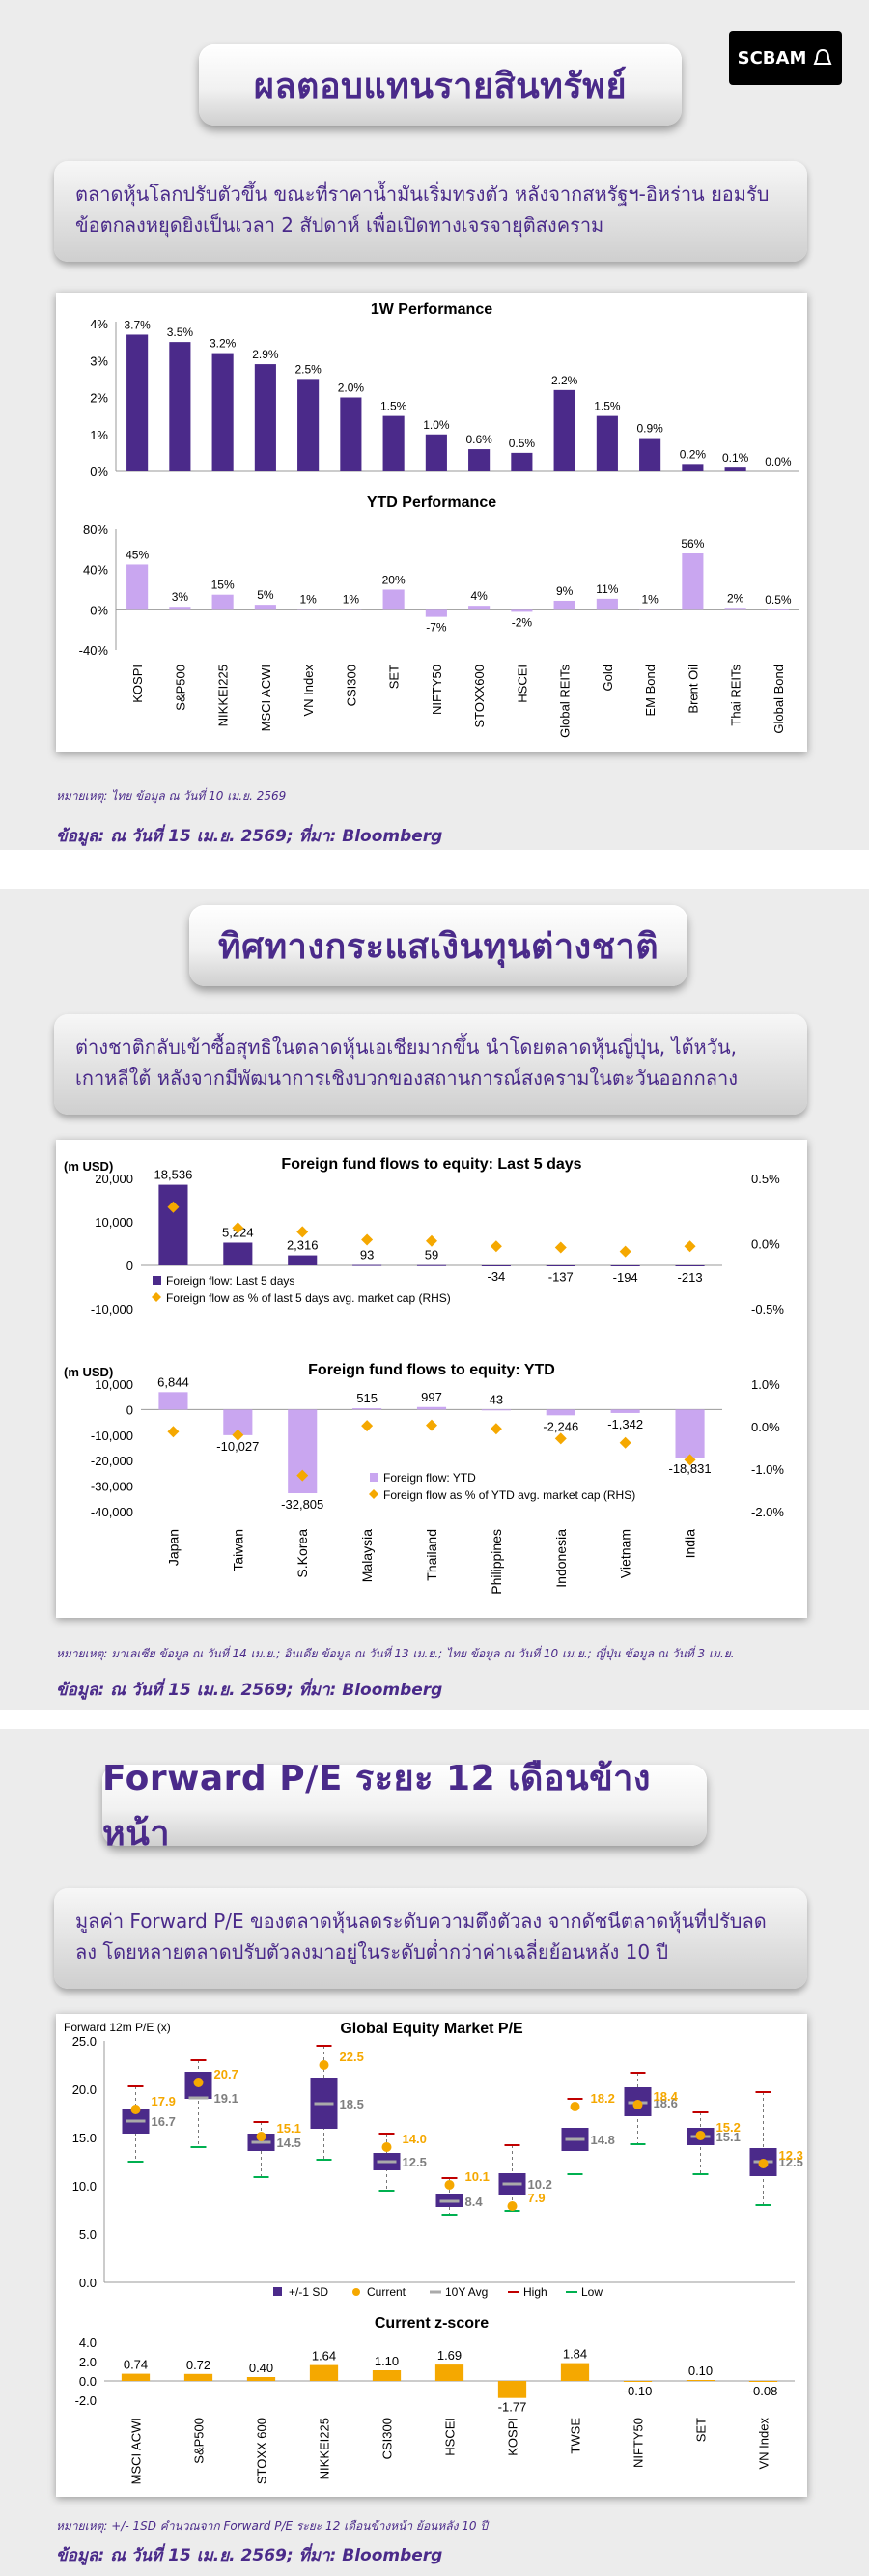 The image size is (869, 2576). I want to click on flow-ytd-legend-marker-swatch, so click(373, 1494).